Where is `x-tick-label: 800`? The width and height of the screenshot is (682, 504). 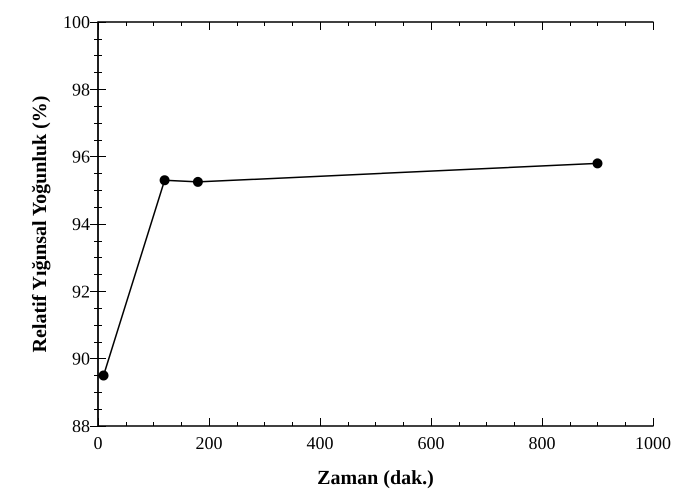
x-tick-label: 800 is located at coordinates (542, 443).